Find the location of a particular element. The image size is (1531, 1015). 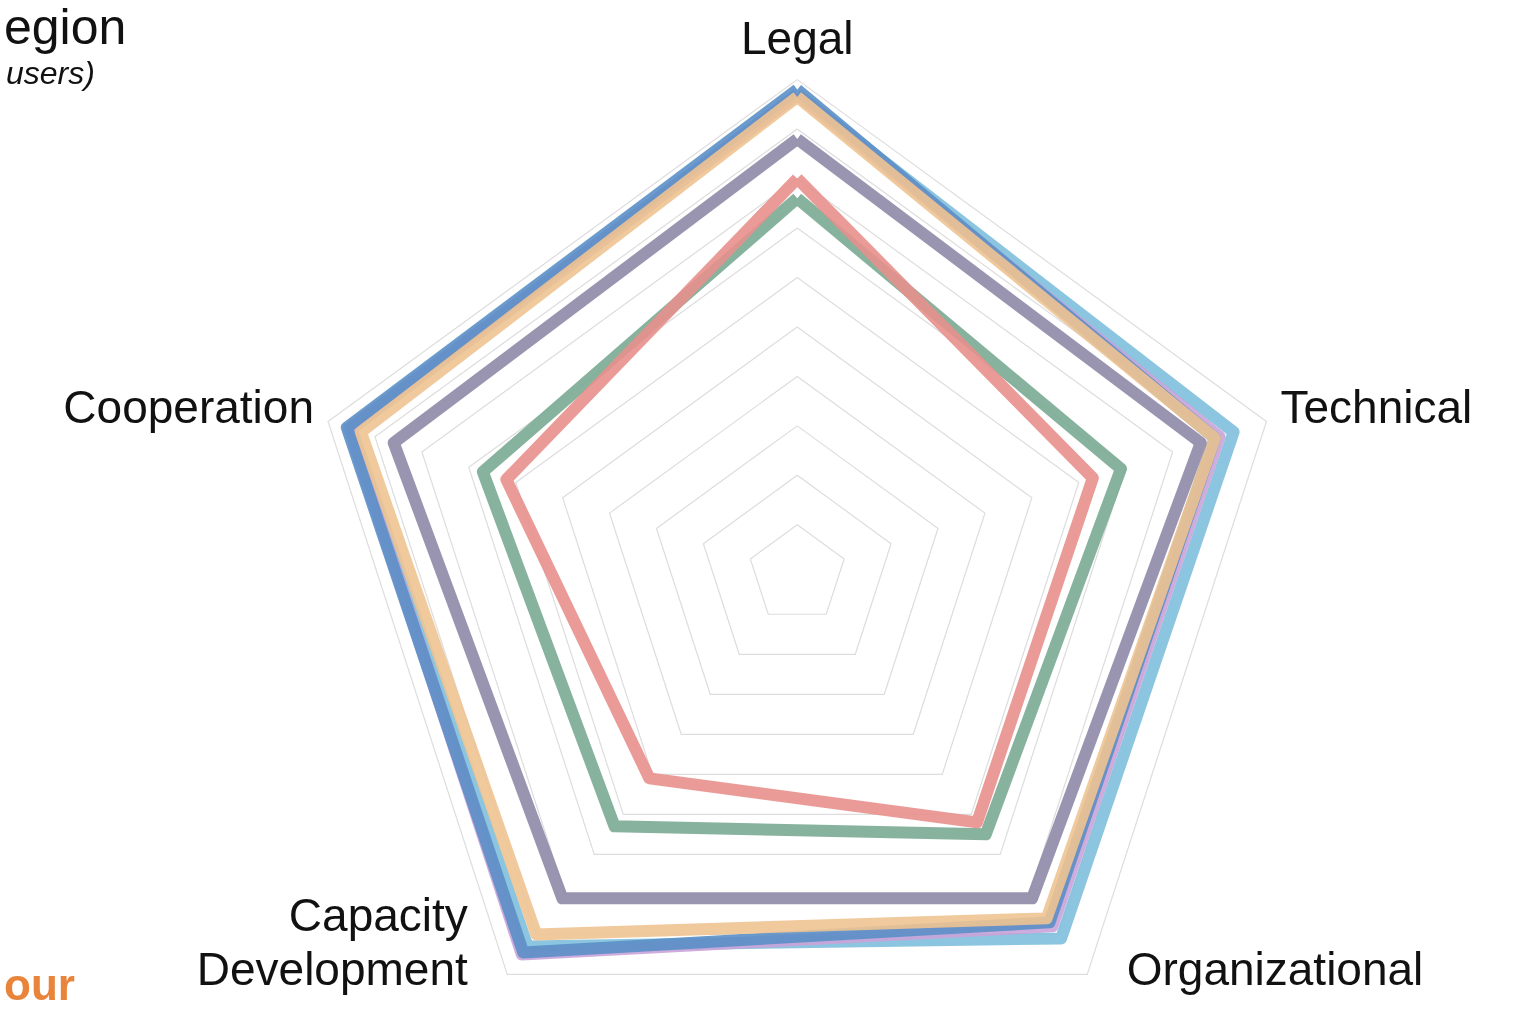

spoke-label: Technical is located at coordinates (1376, 407).